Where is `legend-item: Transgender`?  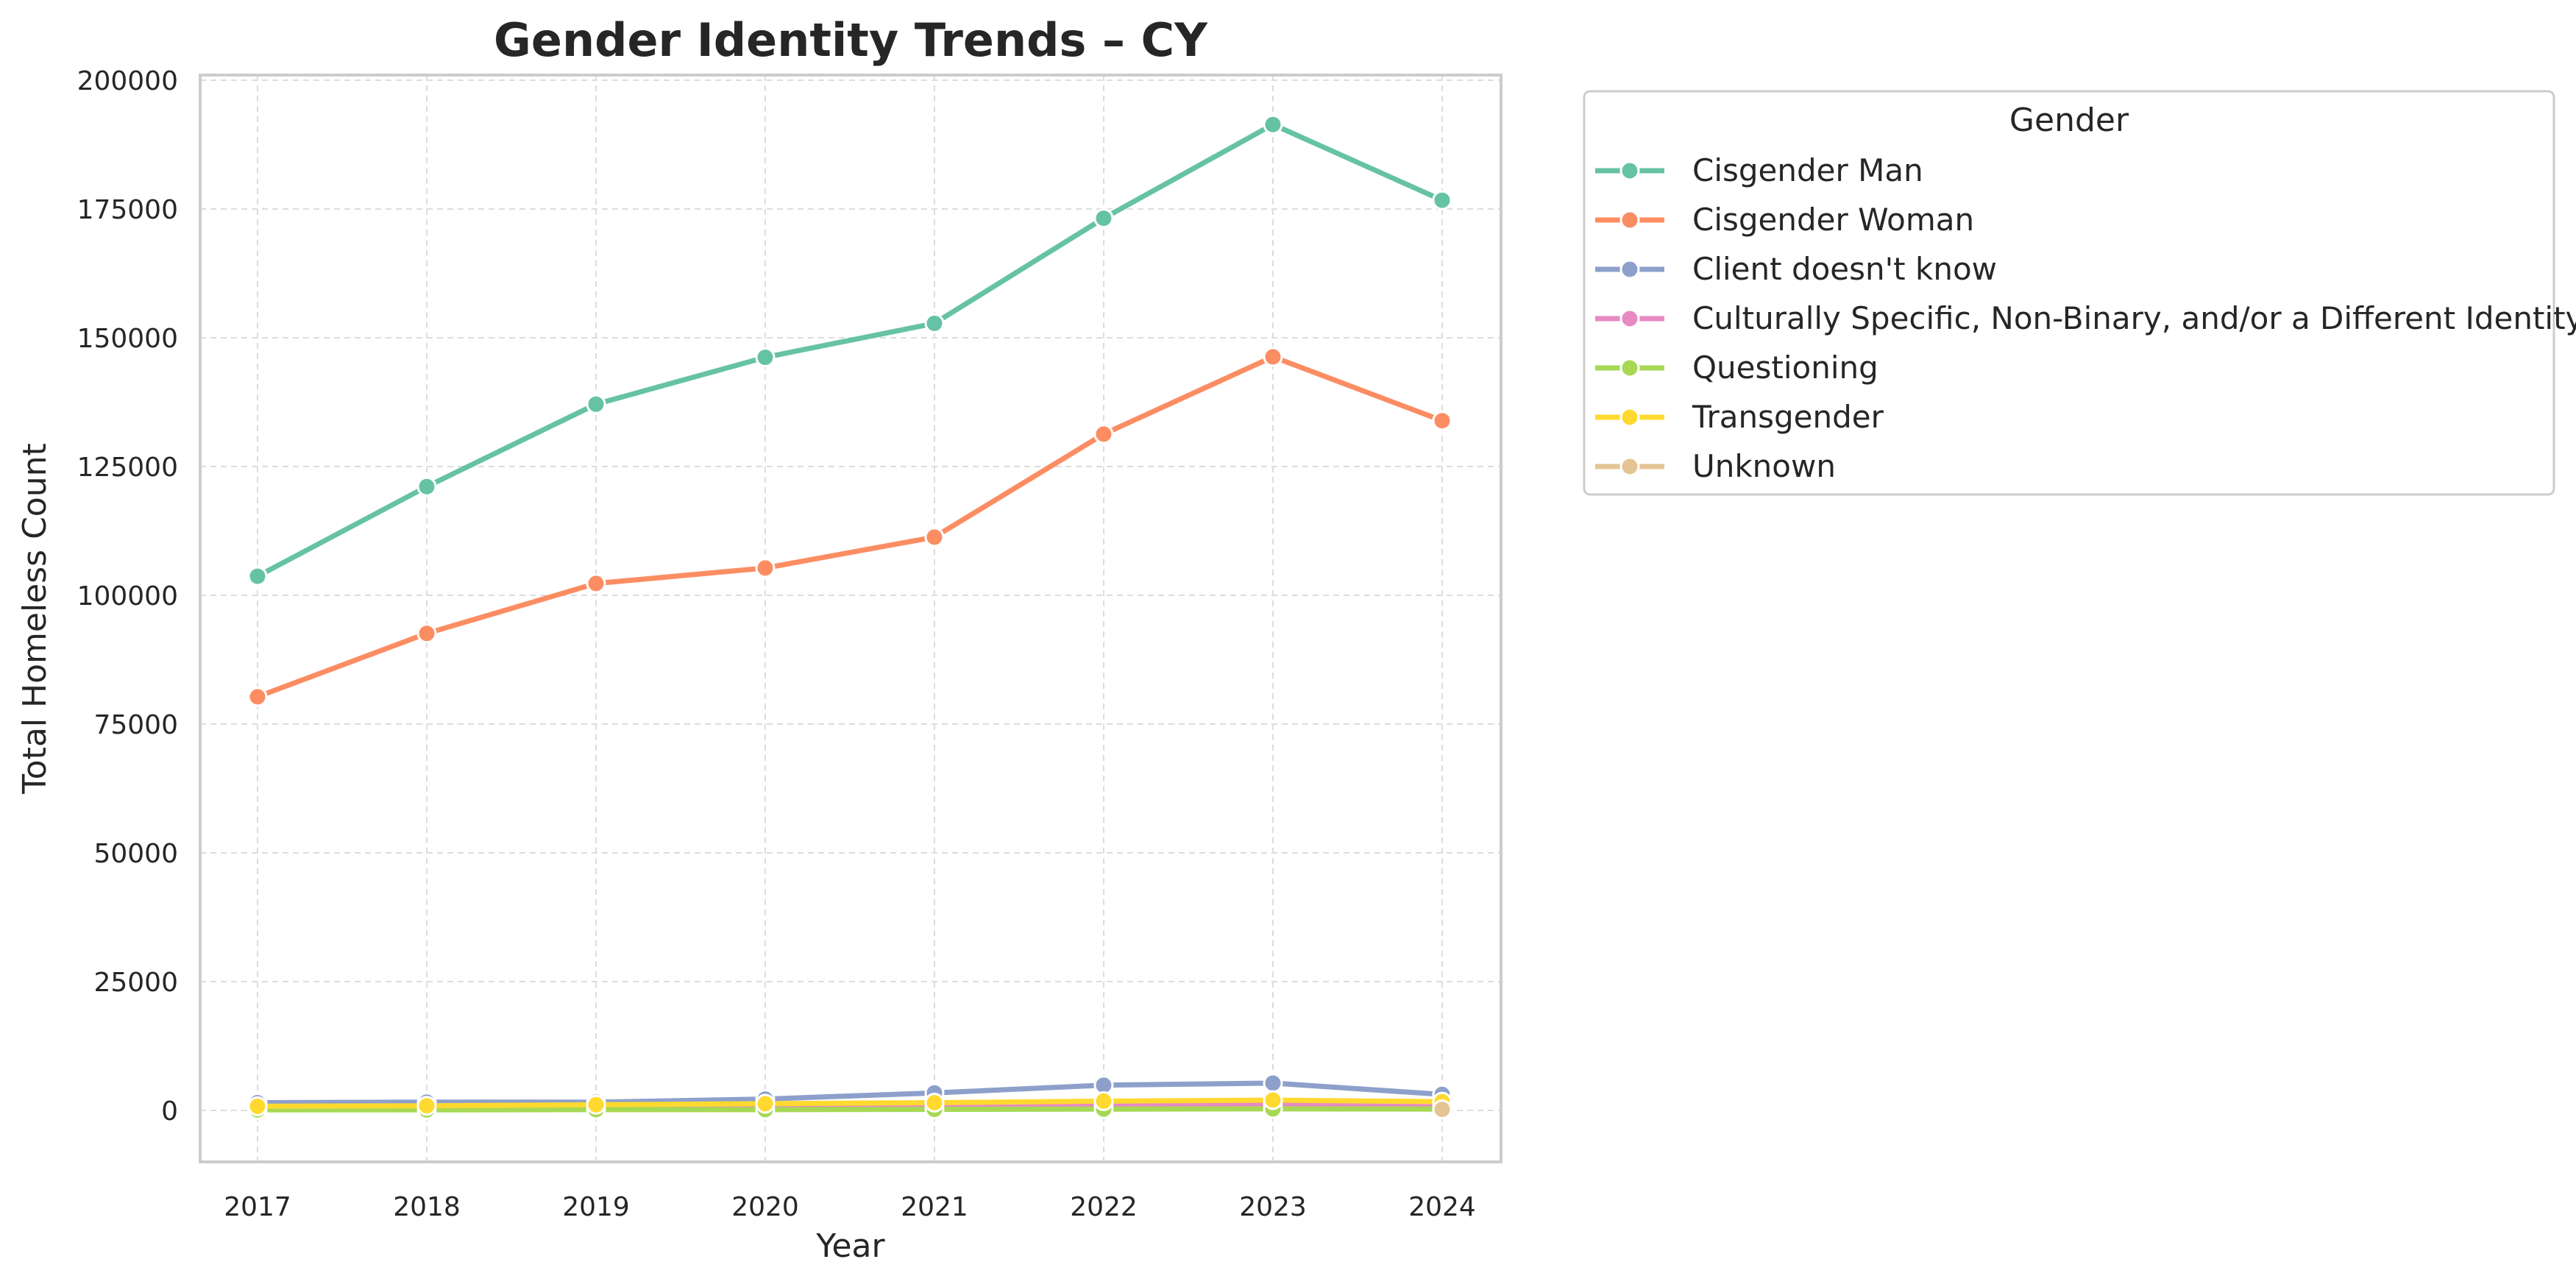
legend-item: Transgender is located at coordinates (1739, 417).